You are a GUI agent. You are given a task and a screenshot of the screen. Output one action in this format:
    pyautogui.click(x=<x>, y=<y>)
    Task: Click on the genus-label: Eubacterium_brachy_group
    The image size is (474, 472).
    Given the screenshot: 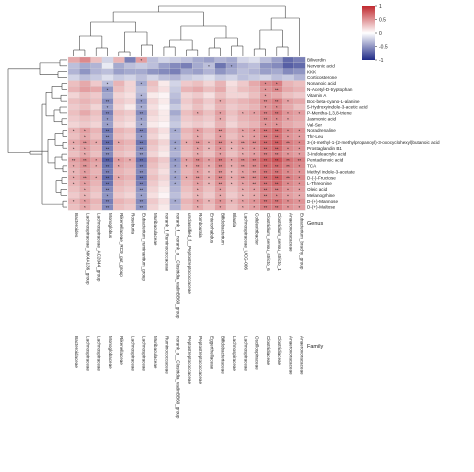 What is the action you would take?
    pyautogui.click(x=302, y=241)
    